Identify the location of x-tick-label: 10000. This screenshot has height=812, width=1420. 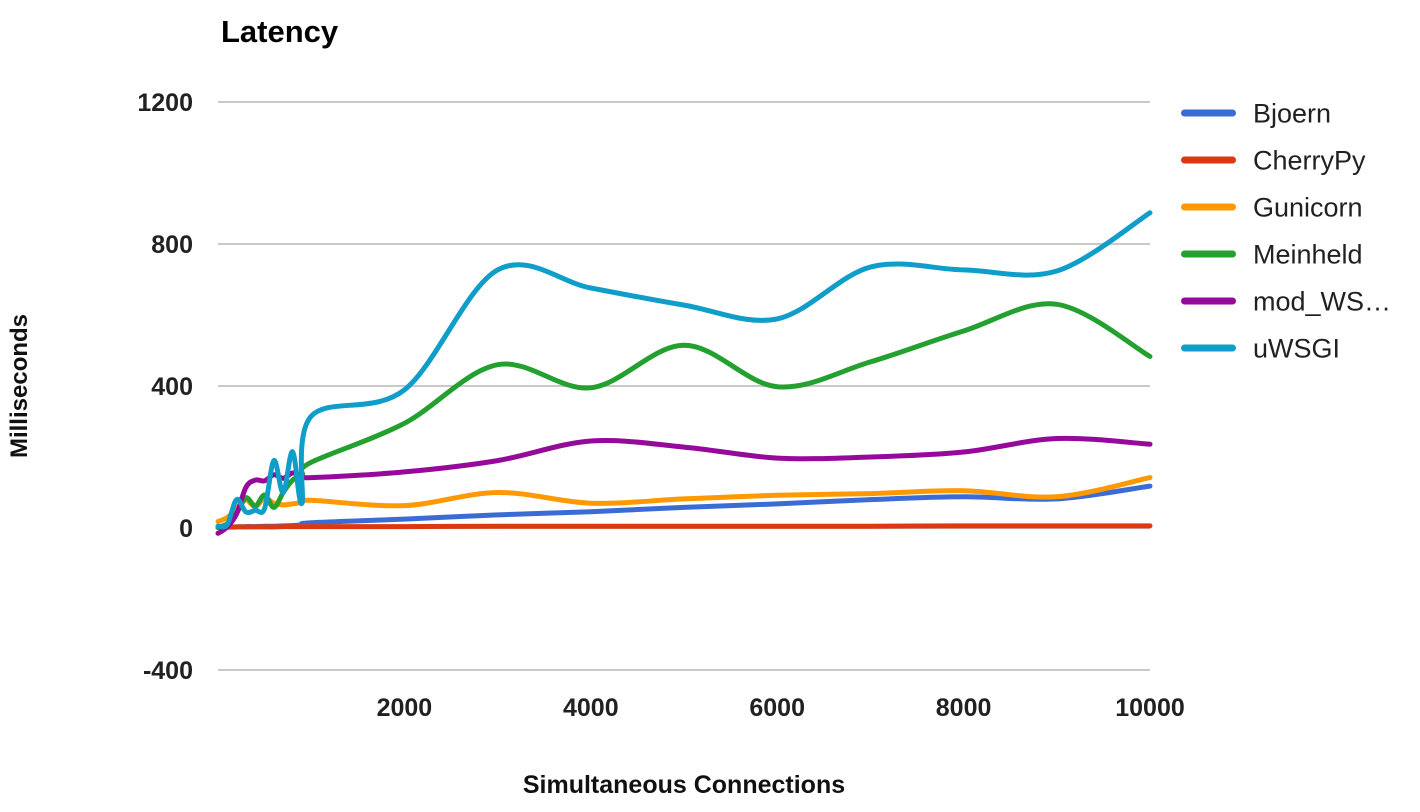
(1150, 708).